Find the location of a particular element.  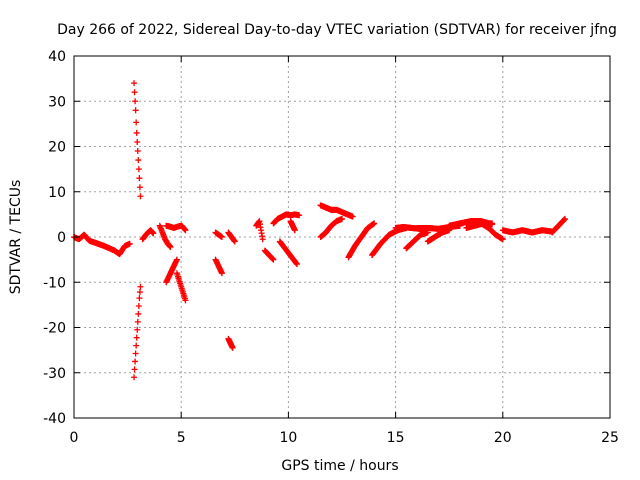

y-axis-title: SDTVAR / TECUs is located at coordinates (16, 237).